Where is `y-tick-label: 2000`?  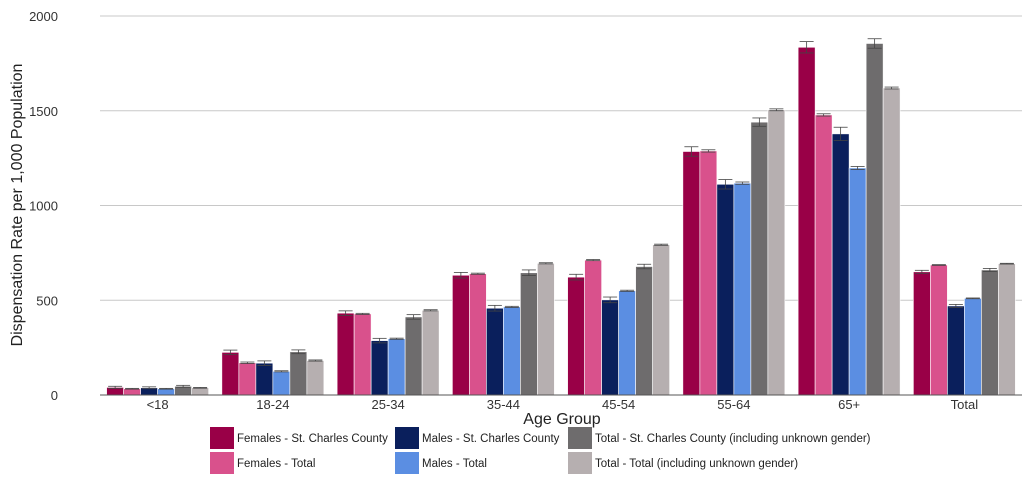 y-tick-label: 2000 is located at coordinates (43, 16).